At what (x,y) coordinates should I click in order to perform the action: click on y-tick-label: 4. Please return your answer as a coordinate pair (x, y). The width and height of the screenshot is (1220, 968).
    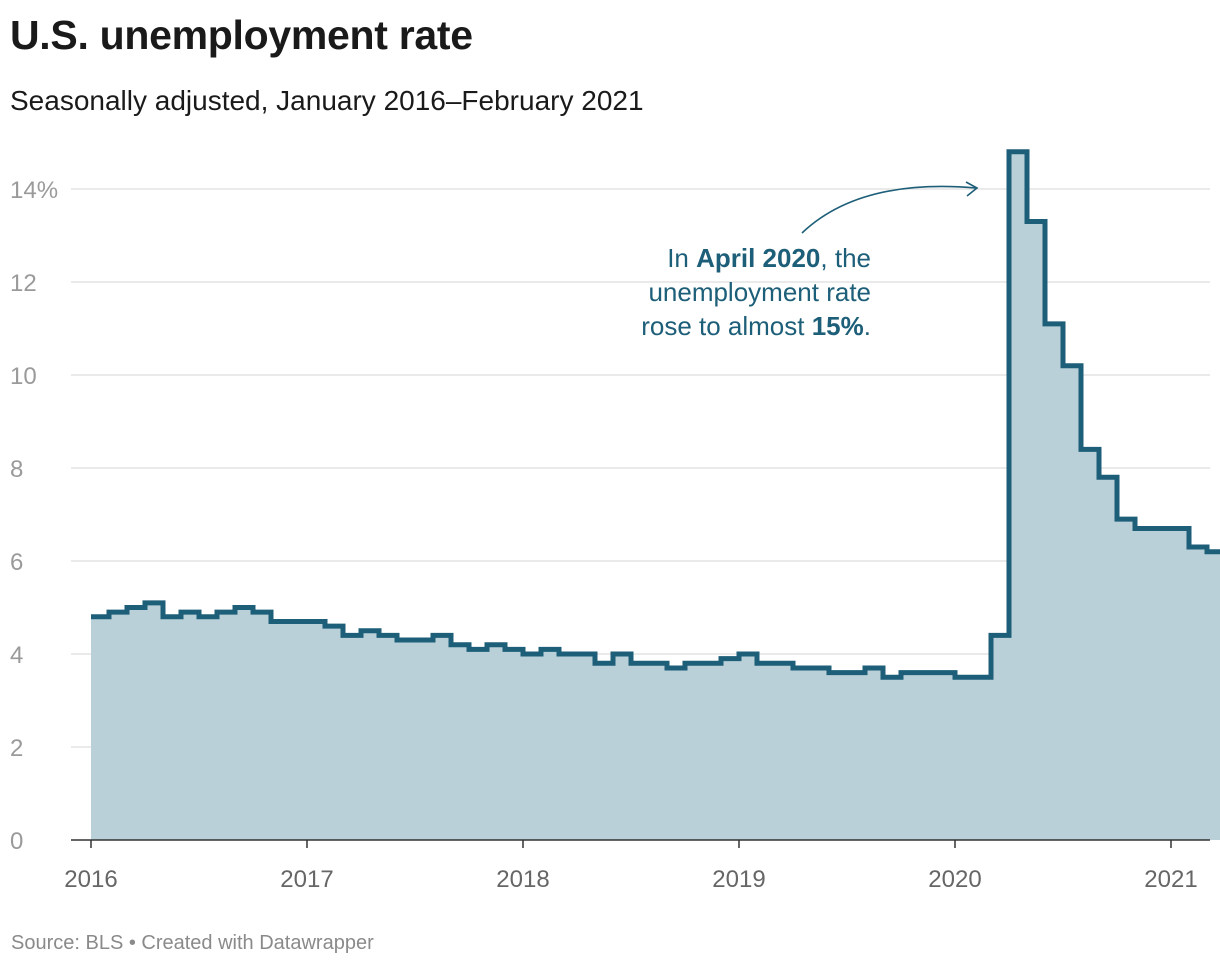
    Looking at the image, I should click on (16, 655).